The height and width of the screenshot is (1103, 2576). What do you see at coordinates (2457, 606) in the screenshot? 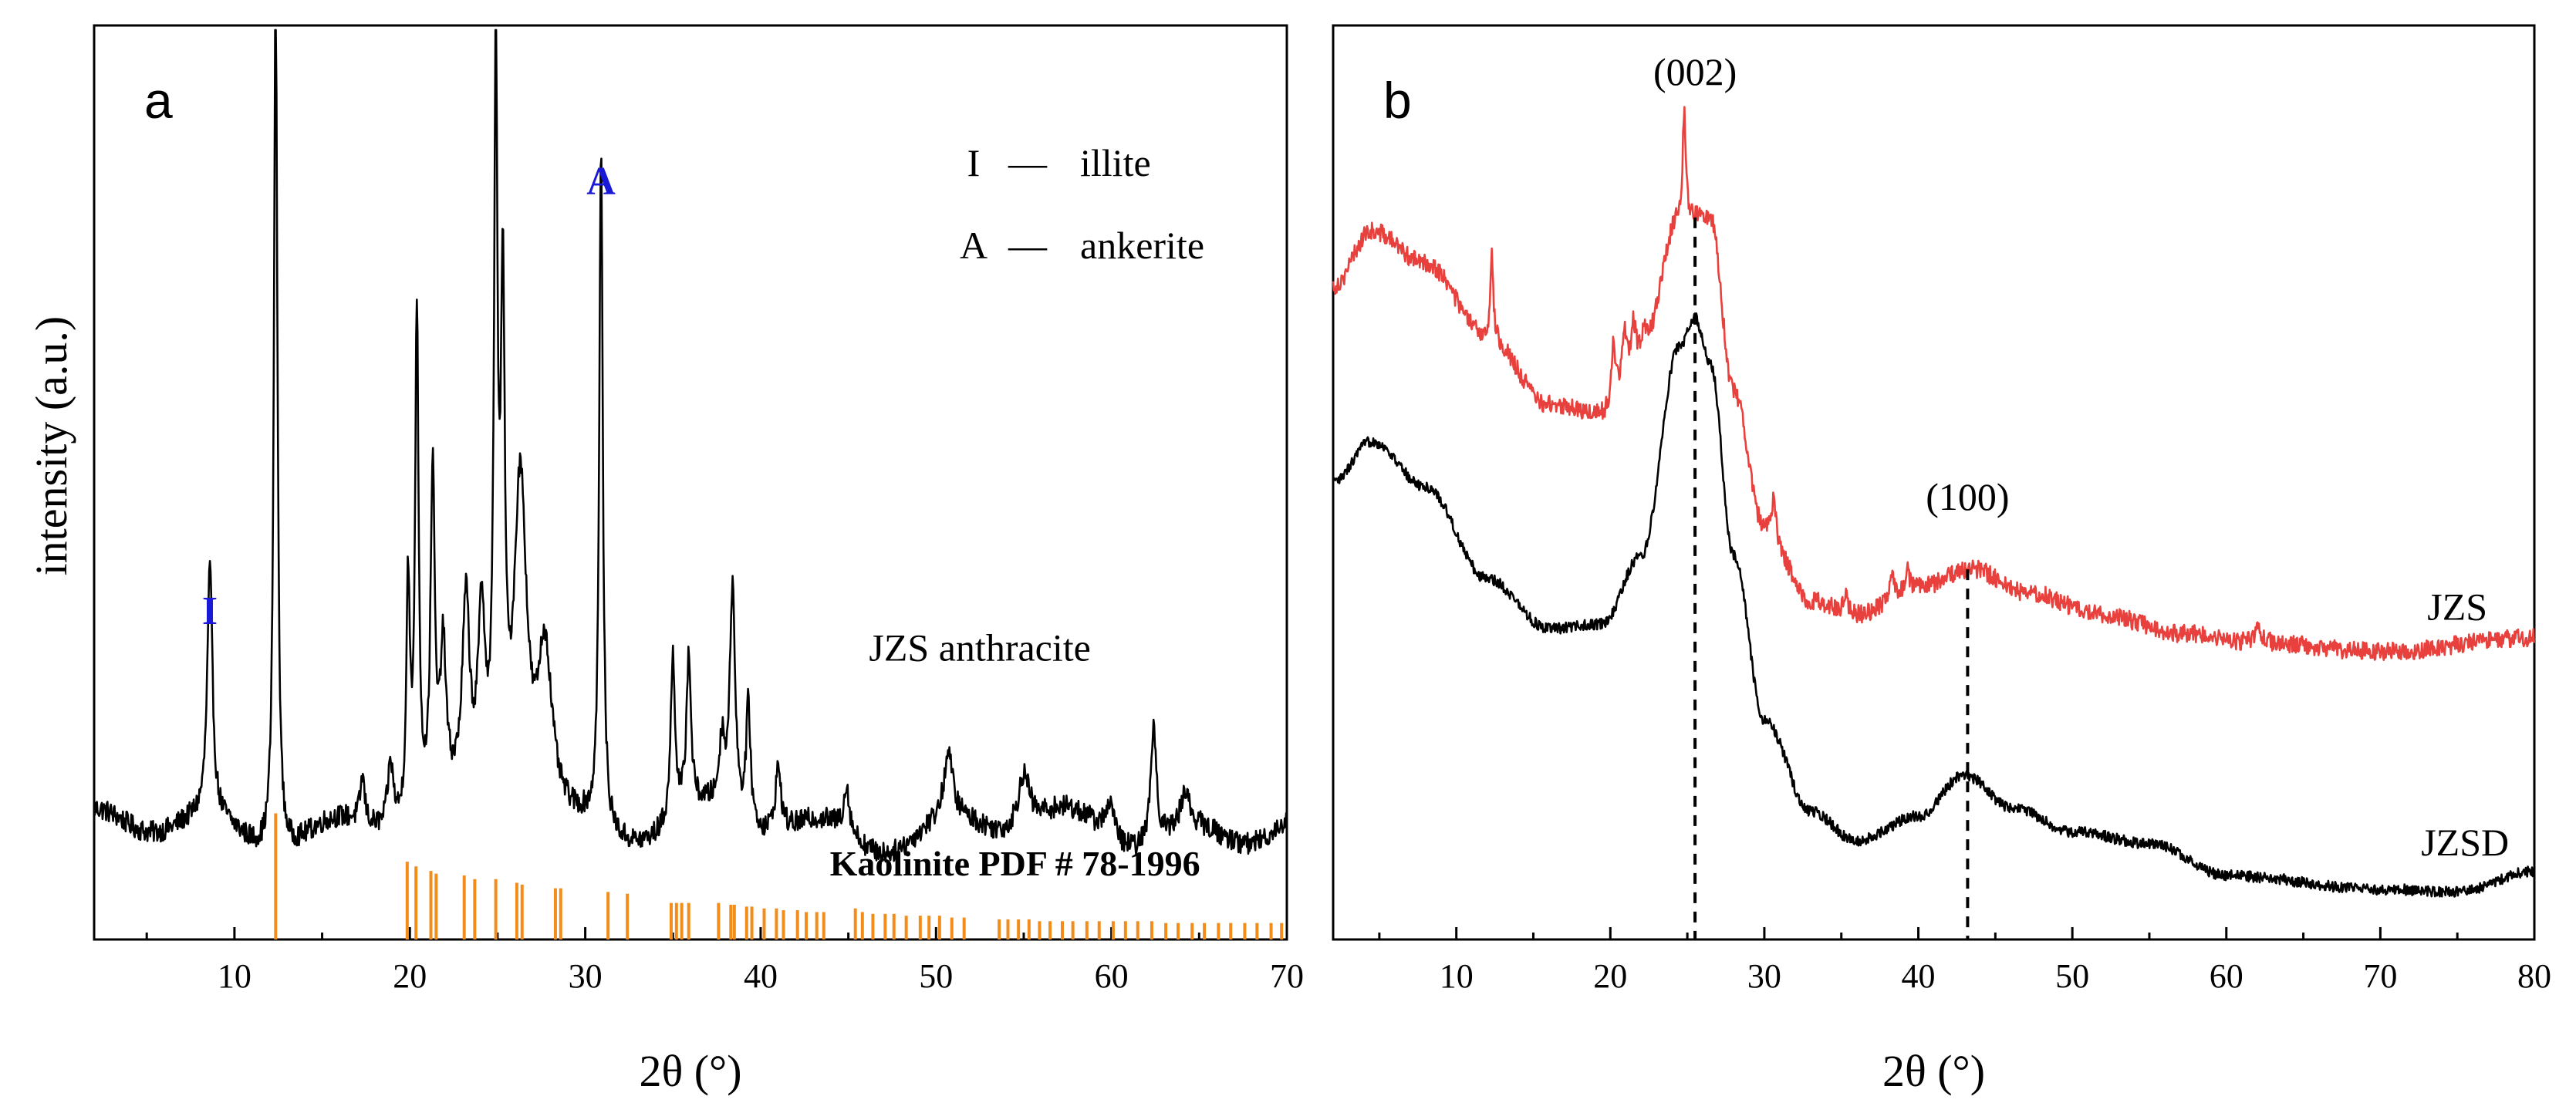
I see `annotation-label: JZS` at bounding box center [2457, 606].